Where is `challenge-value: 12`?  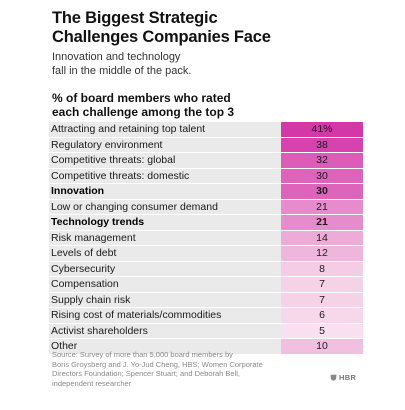
challenge-value: 12 is located at coordinates (322, 253).